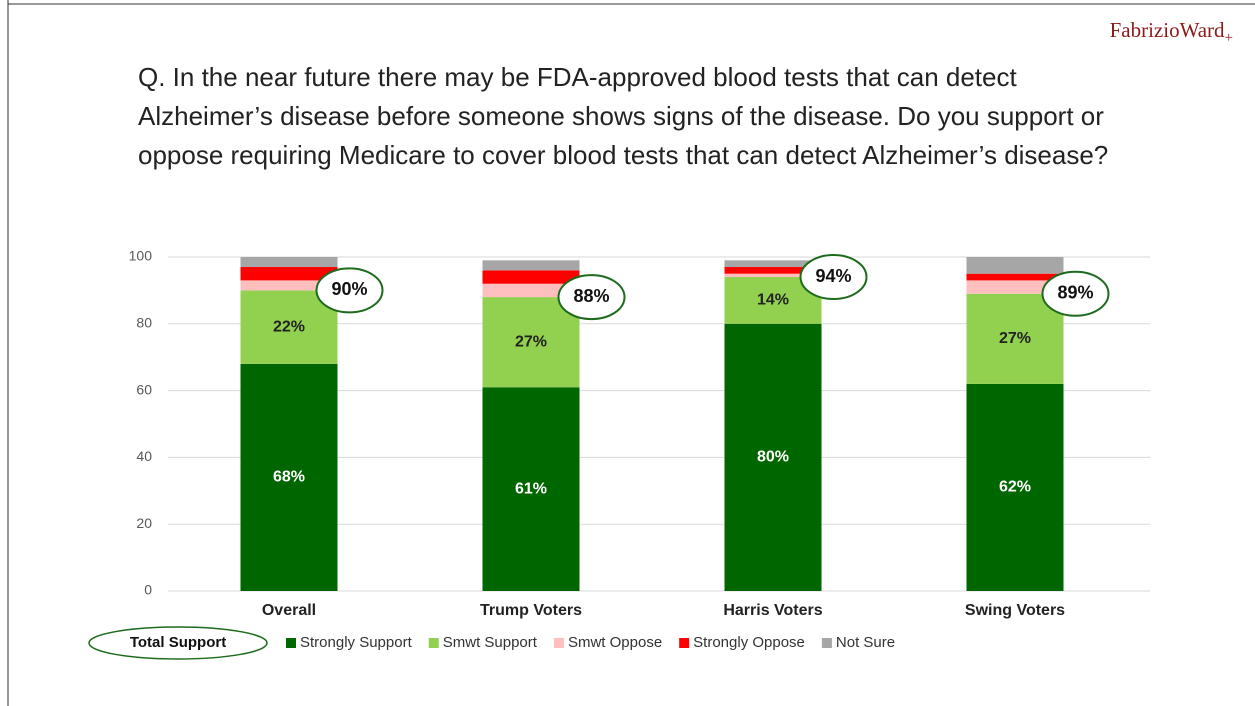 The width and height of the screenshot is (1255, 706). I want to click on total-support-label: 90%, so click(349, 289).